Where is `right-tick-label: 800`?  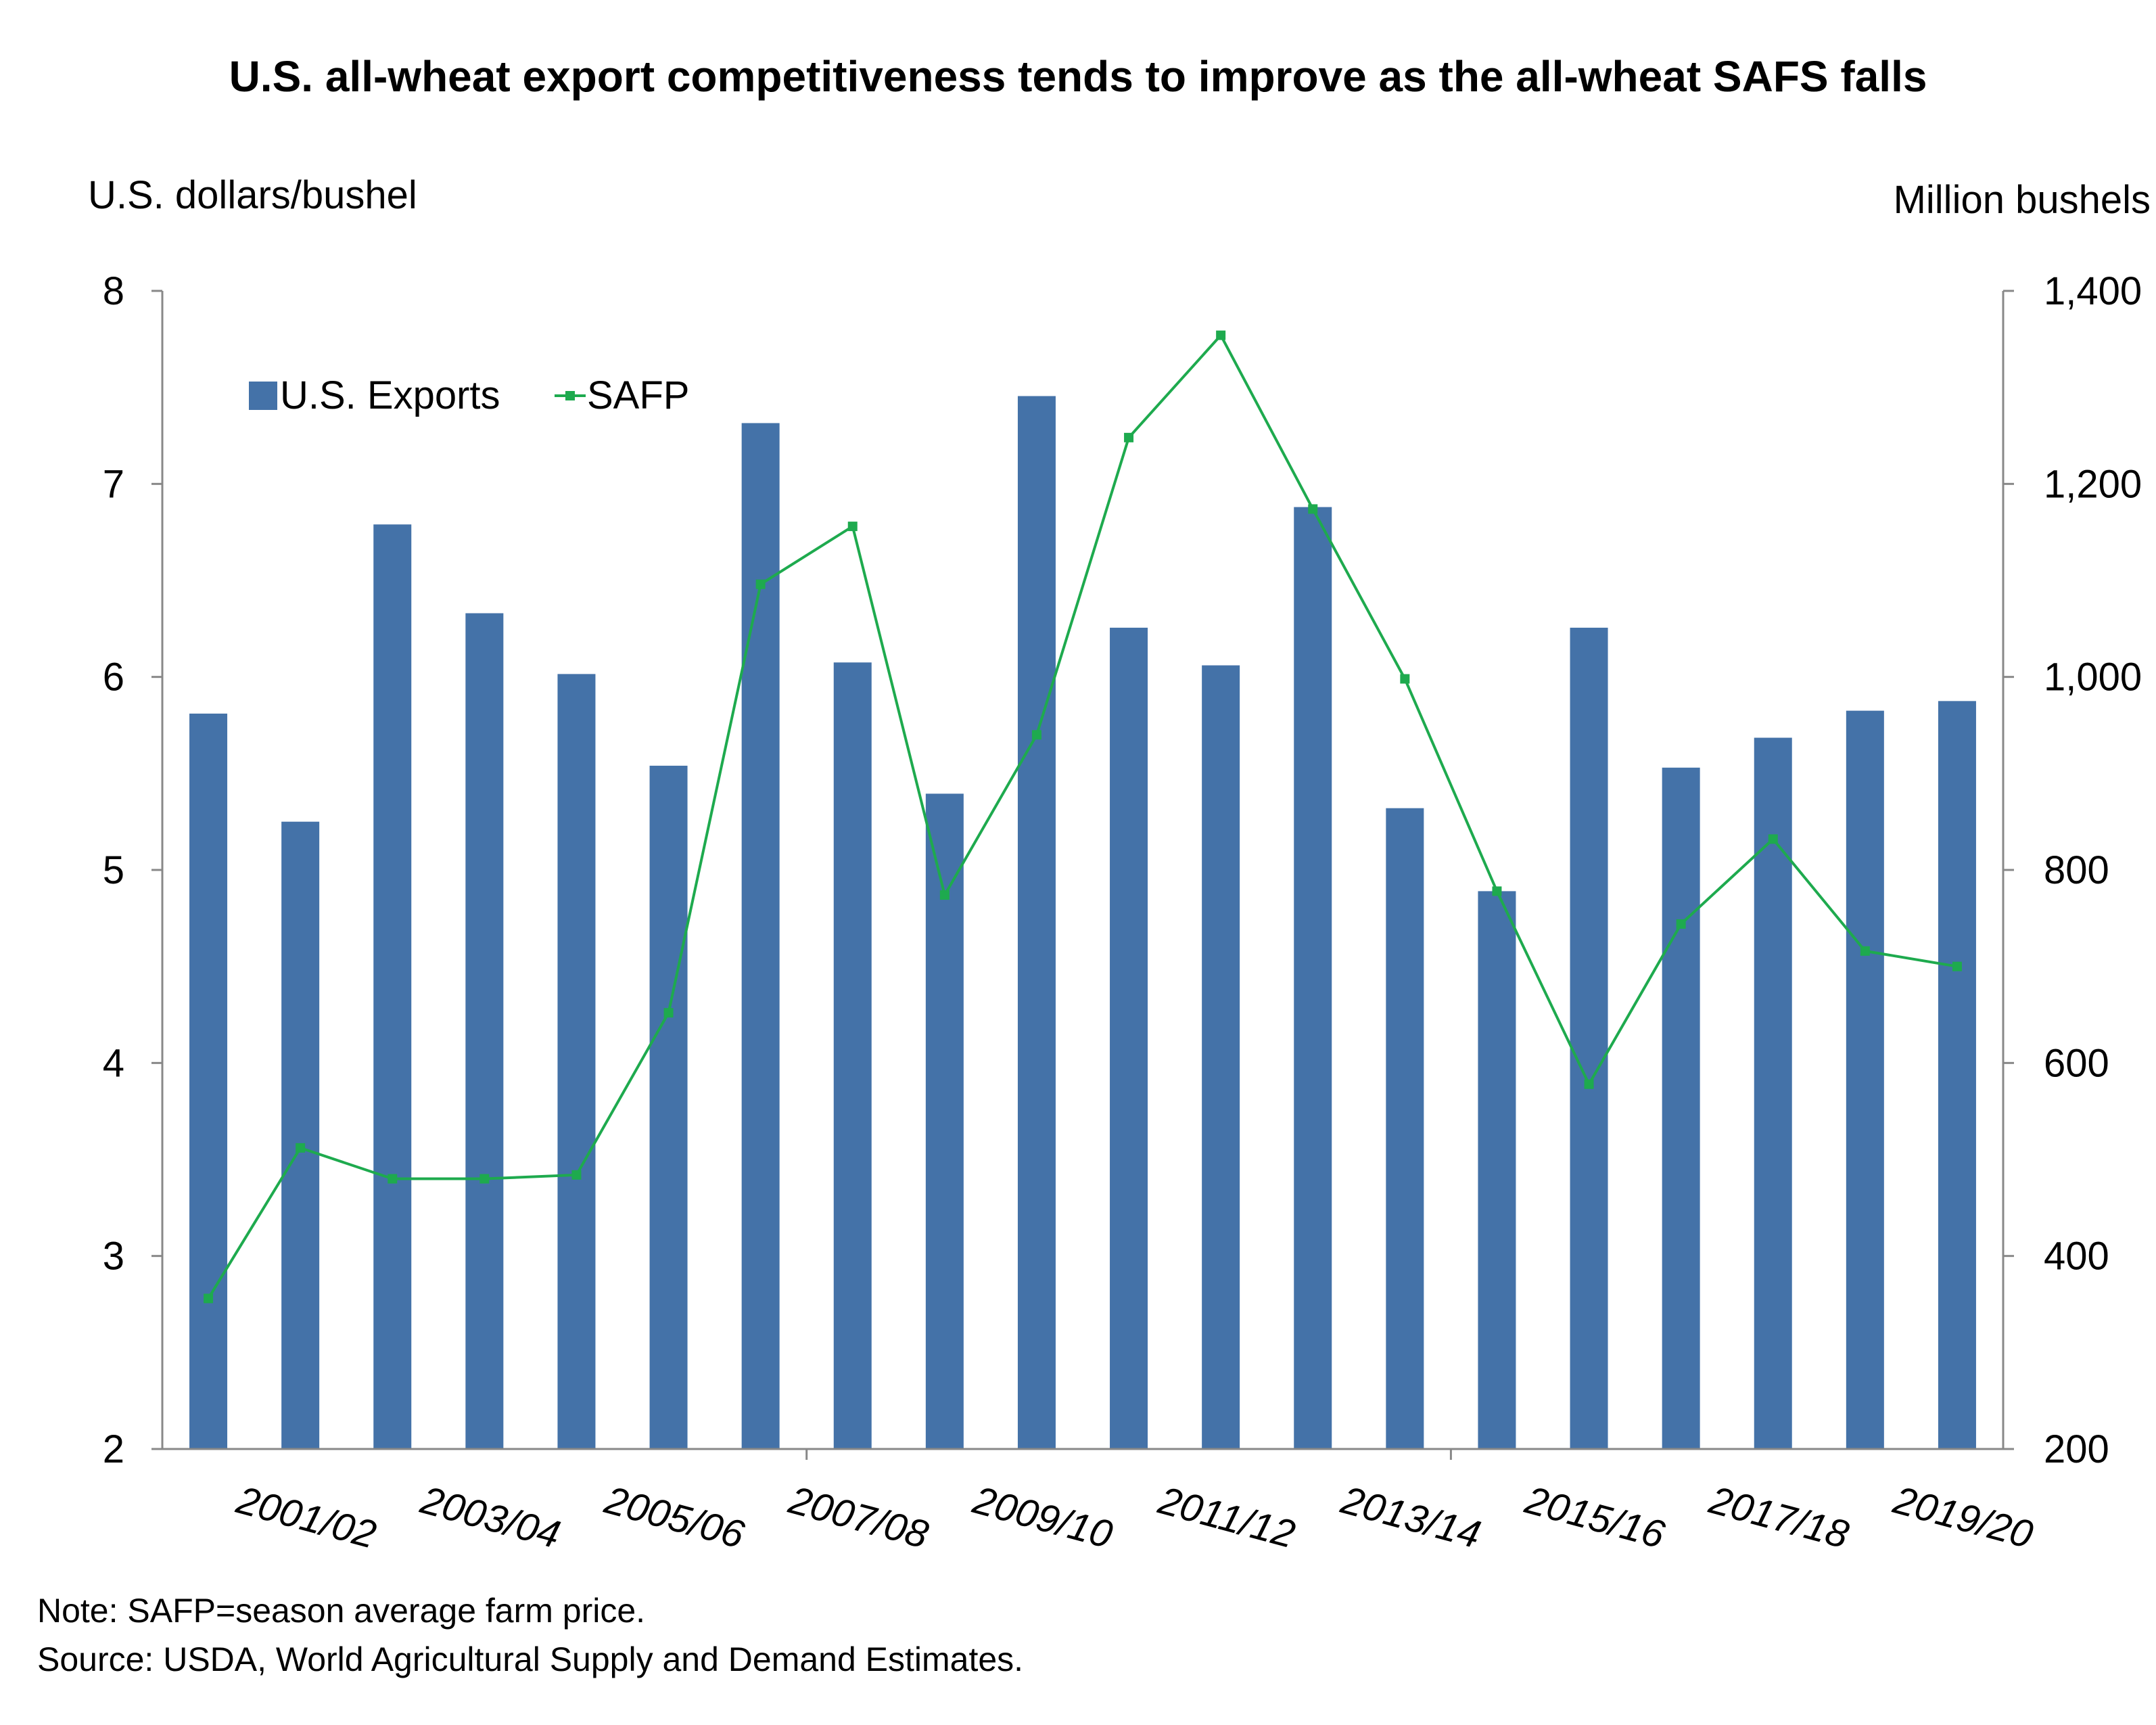
right-tick-label: 800 is located at coordinates (2076, 870).